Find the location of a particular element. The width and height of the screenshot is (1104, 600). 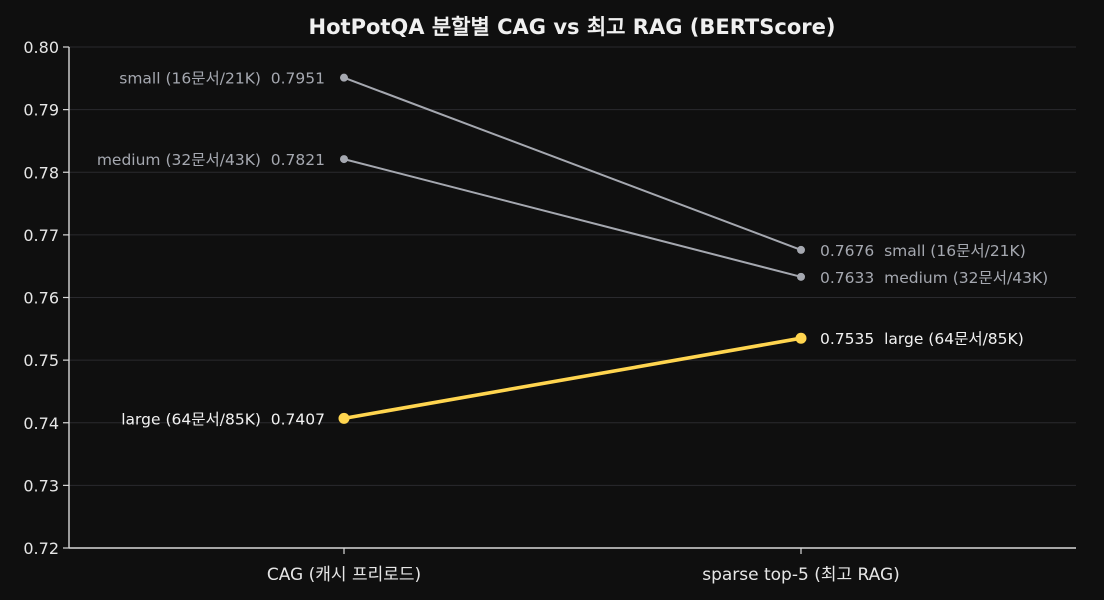

x-axis-ticks: CAG (캐시 프리로드) sparse top-5 (최고 RAG) is located at coordinates (583, 566).